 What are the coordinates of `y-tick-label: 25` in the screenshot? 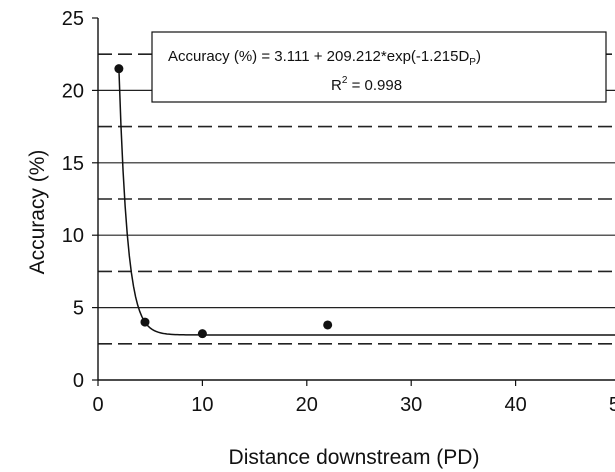 It's located at (73, 19).